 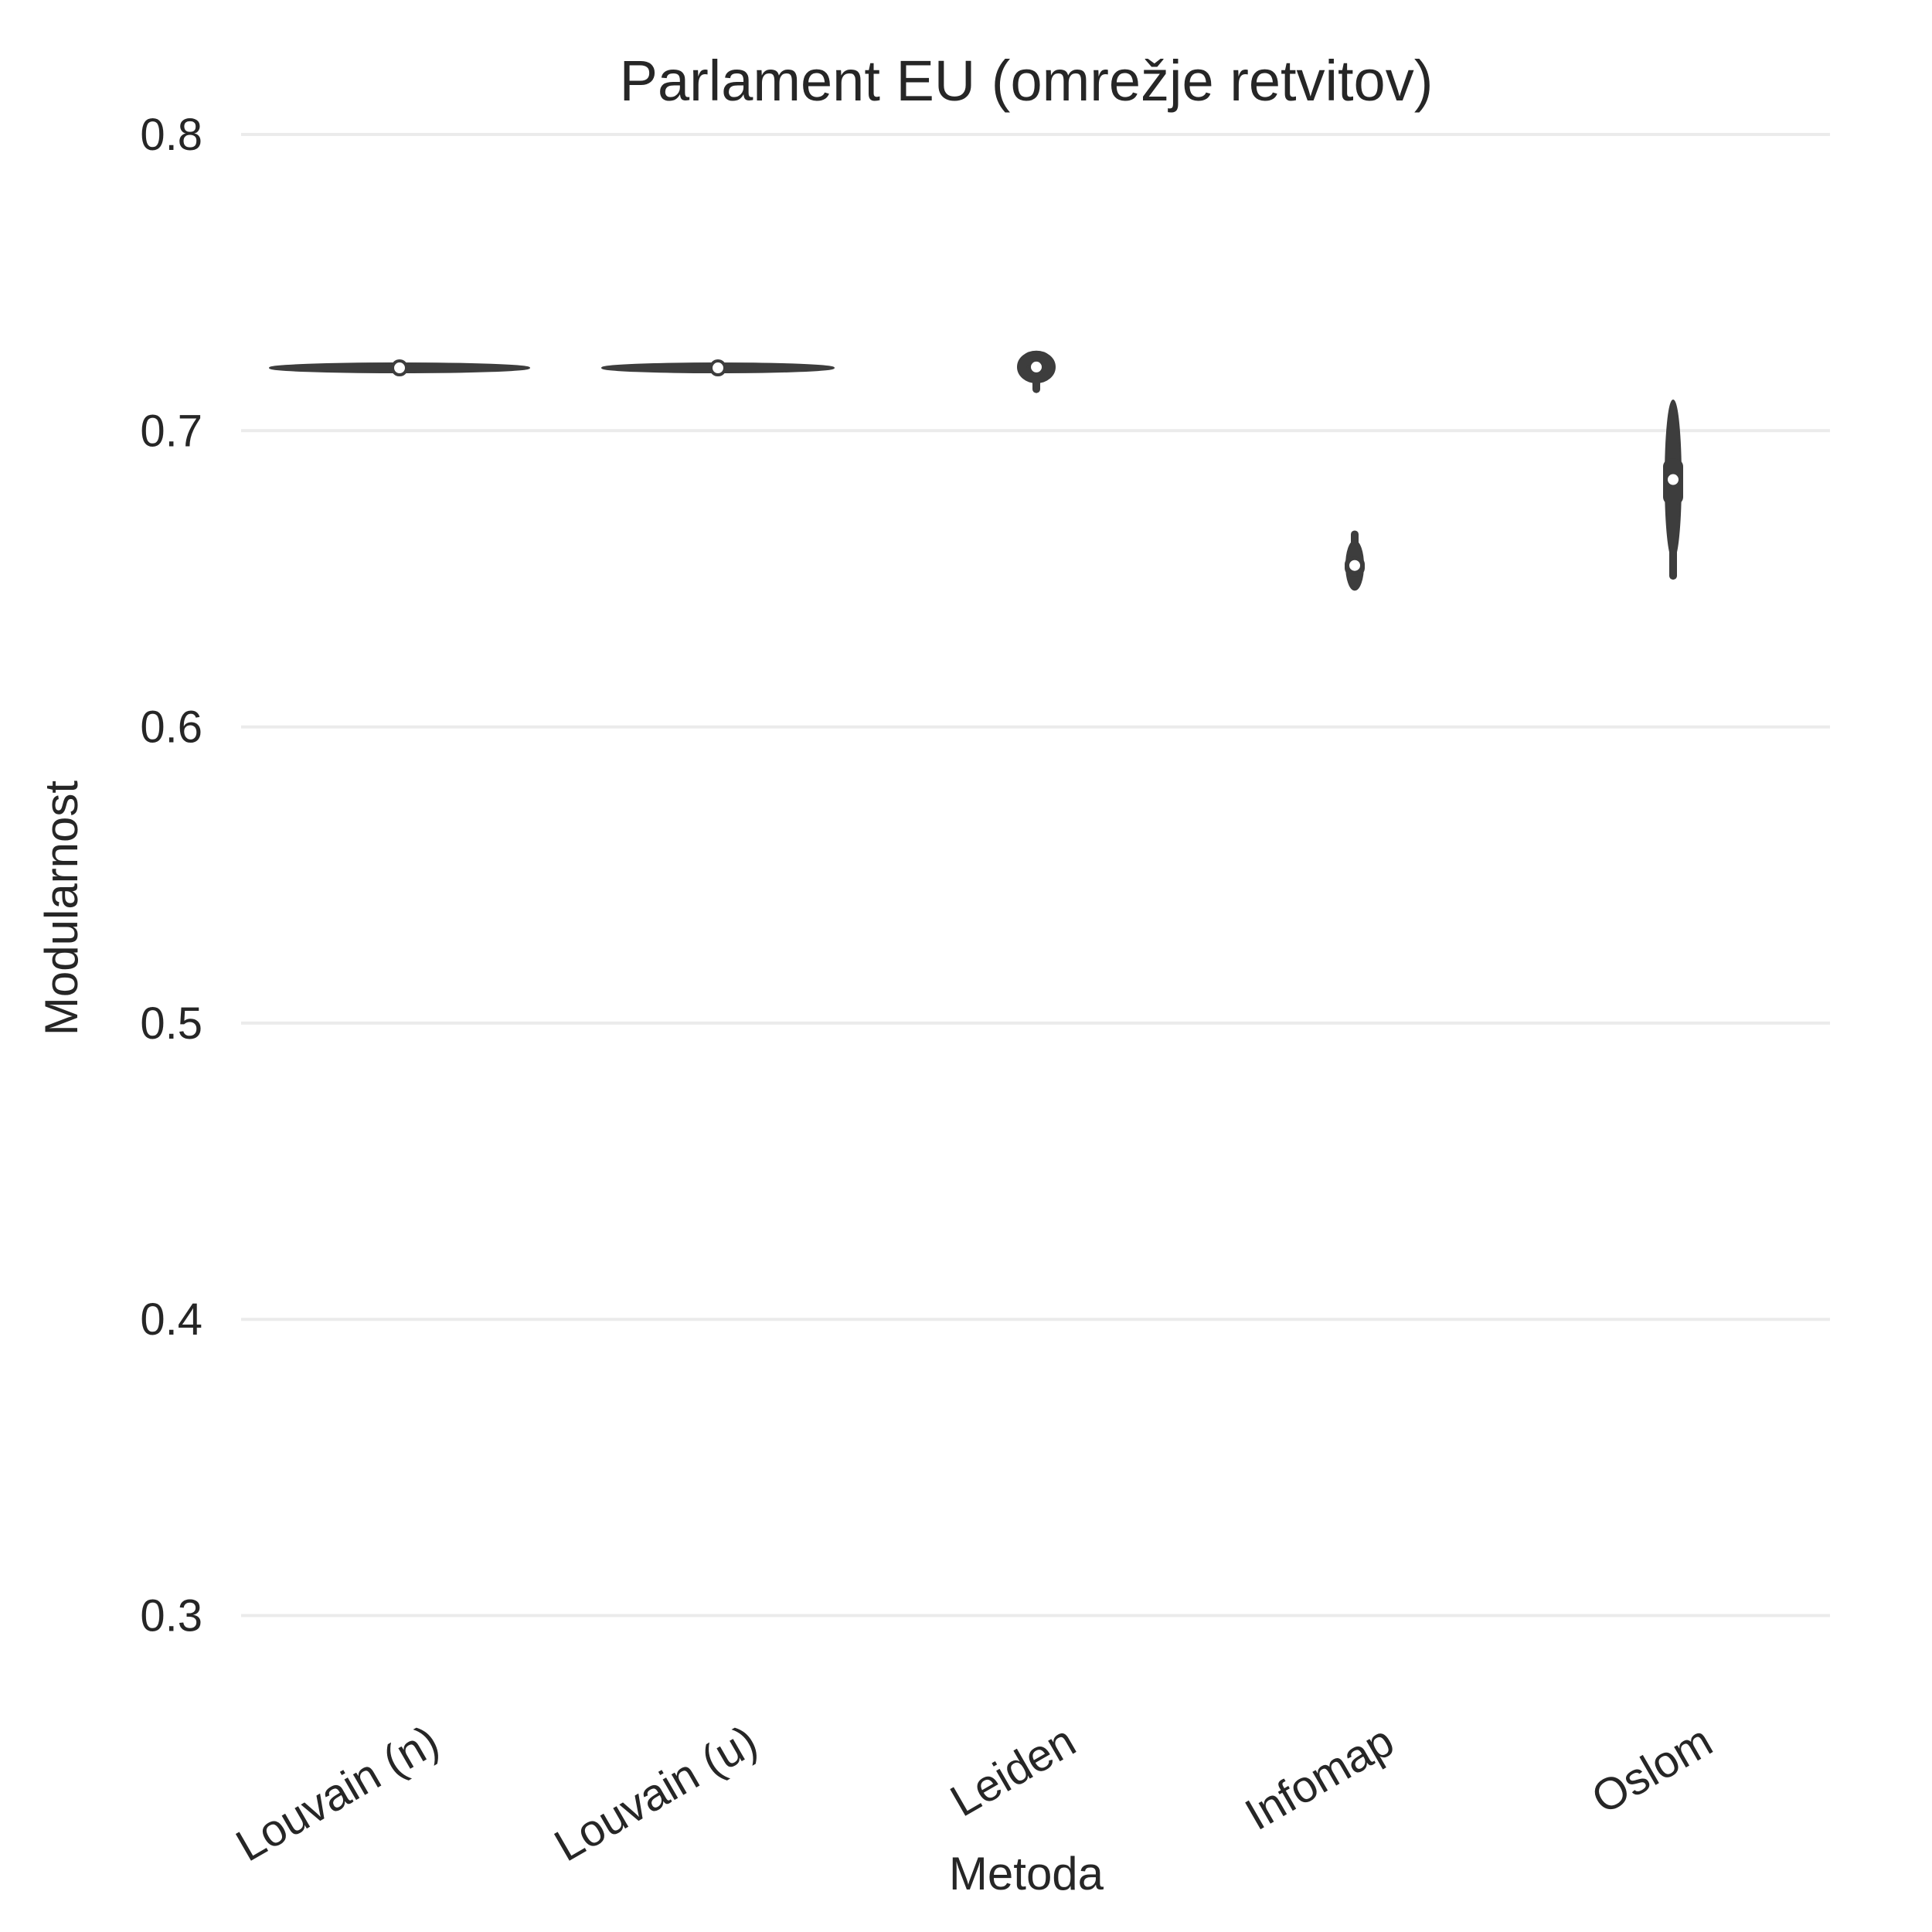 What do you see at coordinates (1027, 81) in the screenshot?
I see `chart-title: Parlament EU (omrežje retvitov)` at bounding box center [1027, 81].